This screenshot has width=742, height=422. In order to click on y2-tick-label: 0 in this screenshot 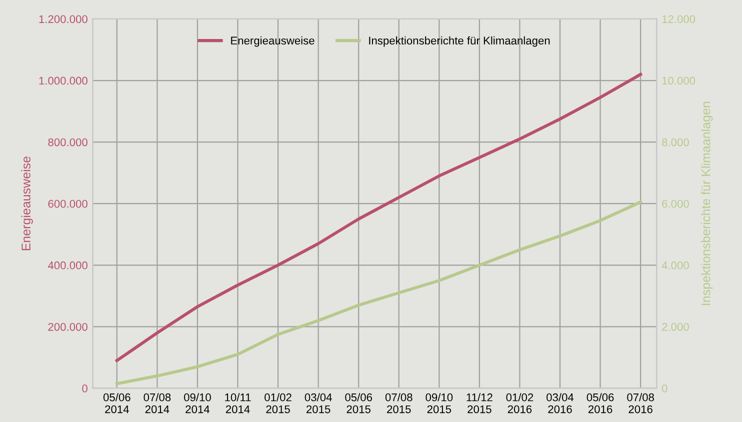, I will do `click(665, 388)`.